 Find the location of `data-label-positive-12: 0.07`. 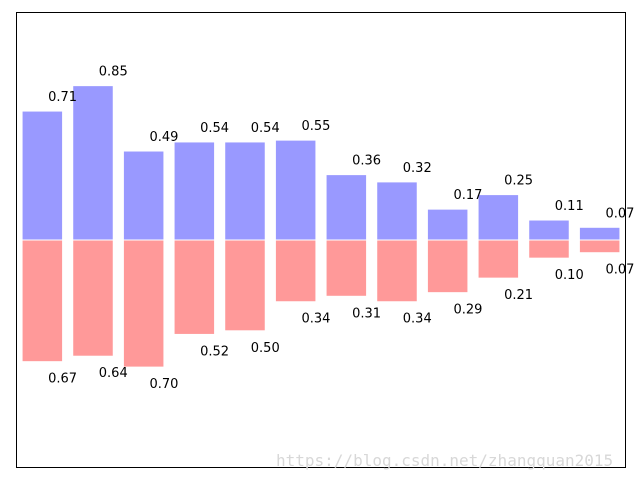

data-label-positive-12: 0.07 is located at coordinates (619, 213).